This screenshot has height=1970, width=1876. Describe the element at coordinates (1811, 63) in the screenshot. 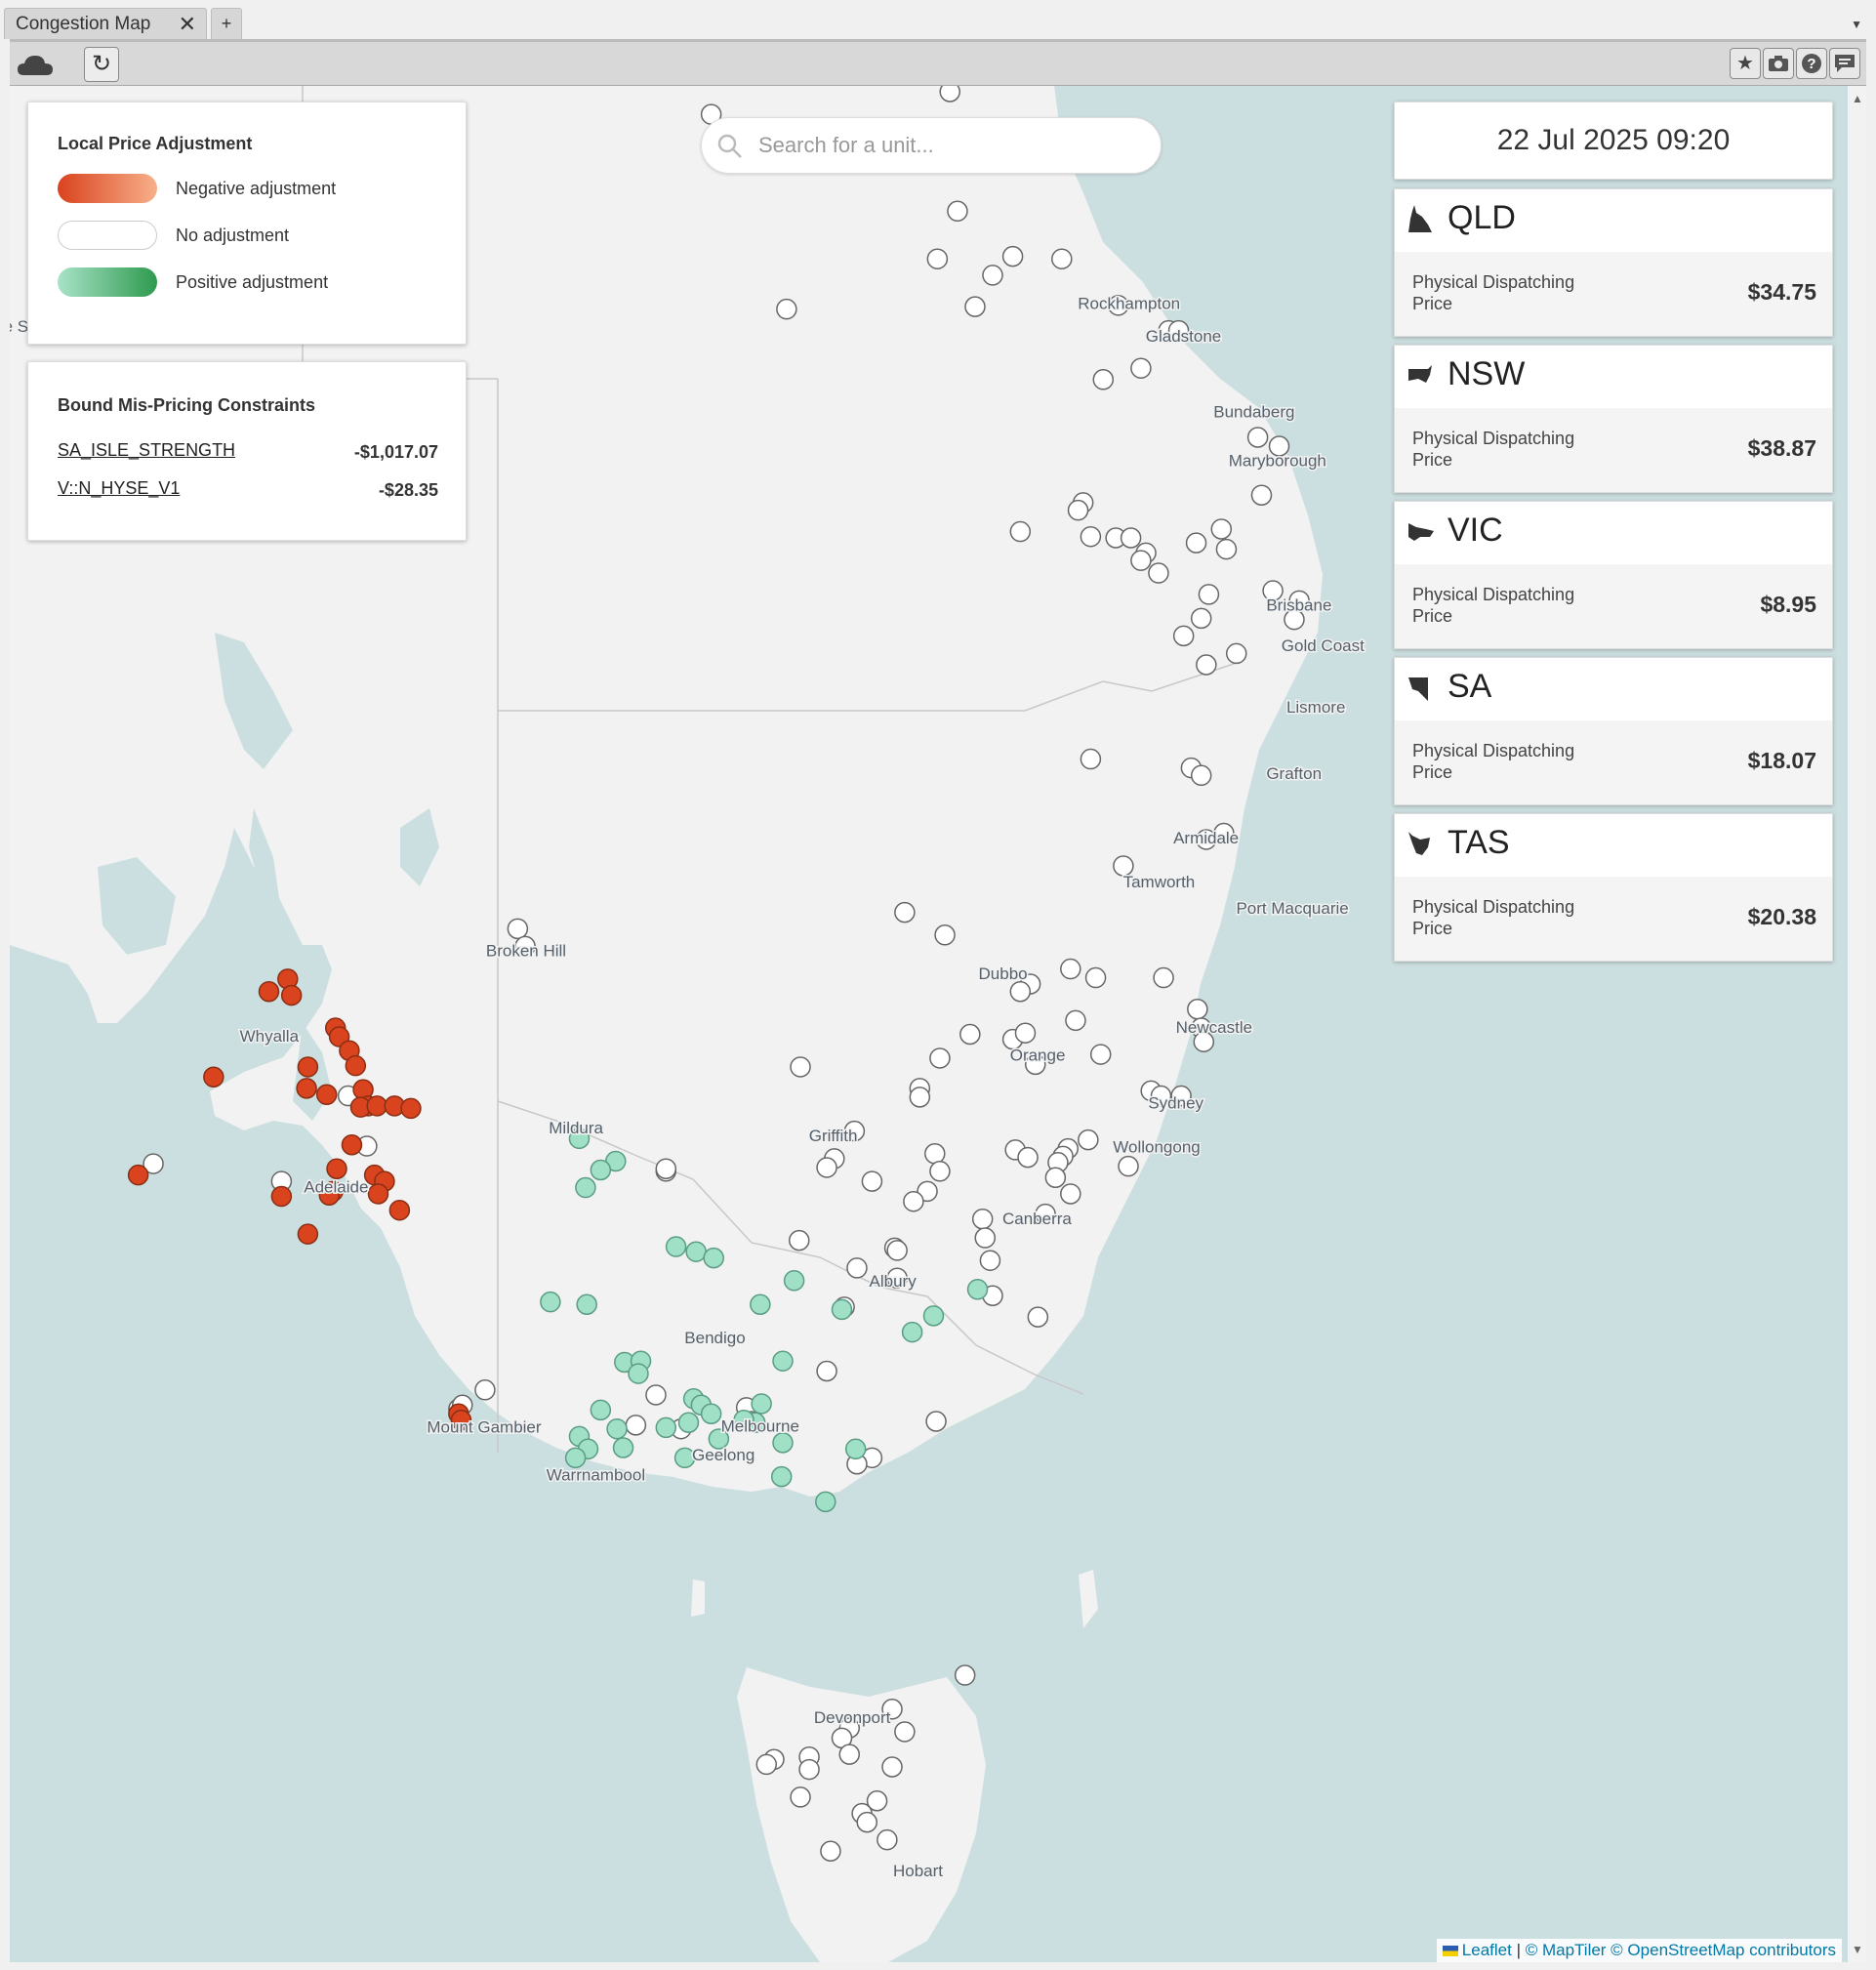

I see `help-icon: ?` at that location.